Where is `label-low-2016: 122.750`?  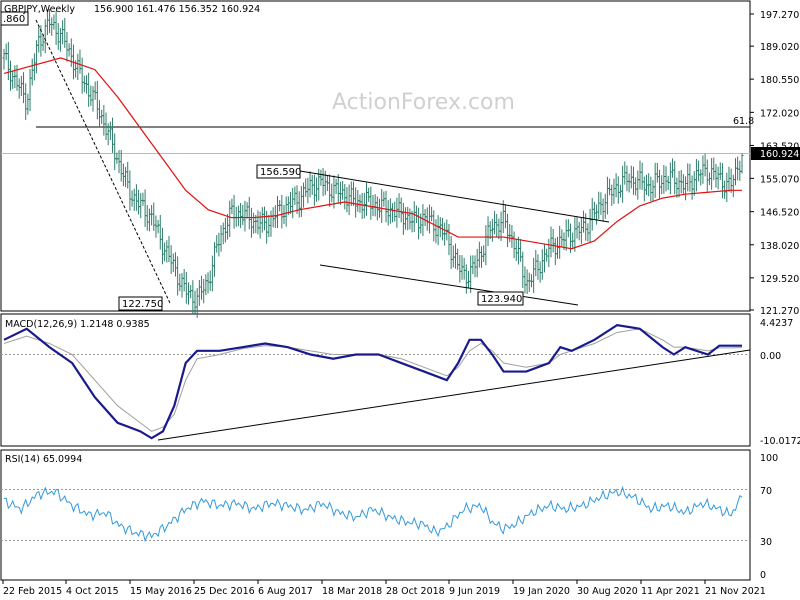 label-low-2016: 122.750 is located at coordinates (140, 303).